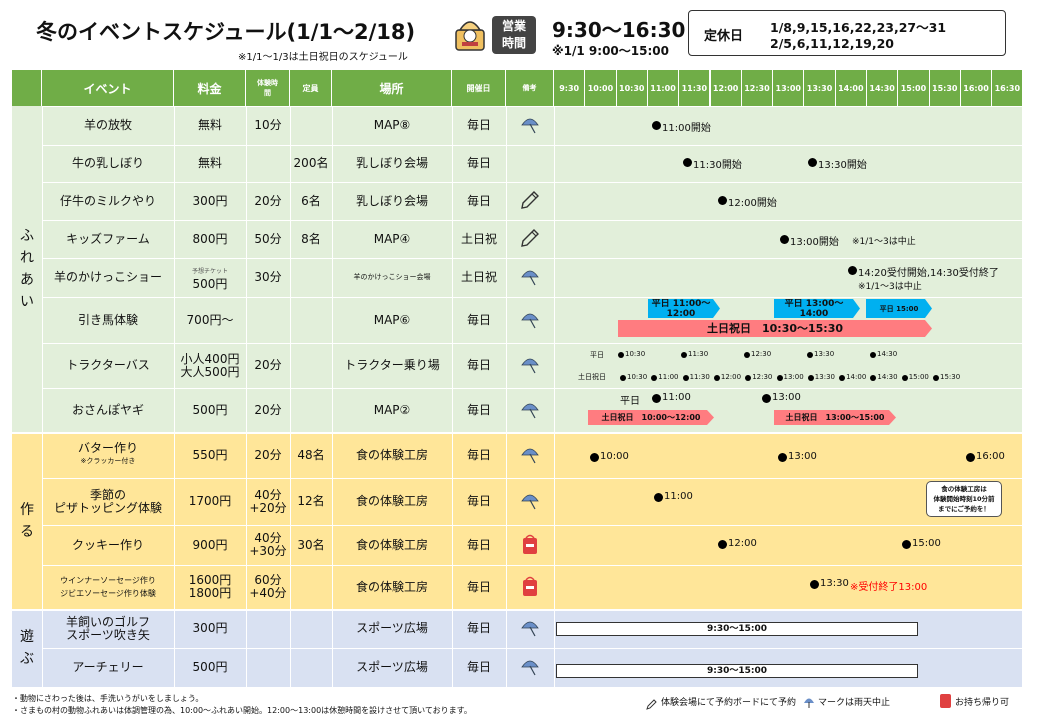 The image size is (1040, 720). I want to click on cell-line: ピザトッピング体験, so click(107, 507).